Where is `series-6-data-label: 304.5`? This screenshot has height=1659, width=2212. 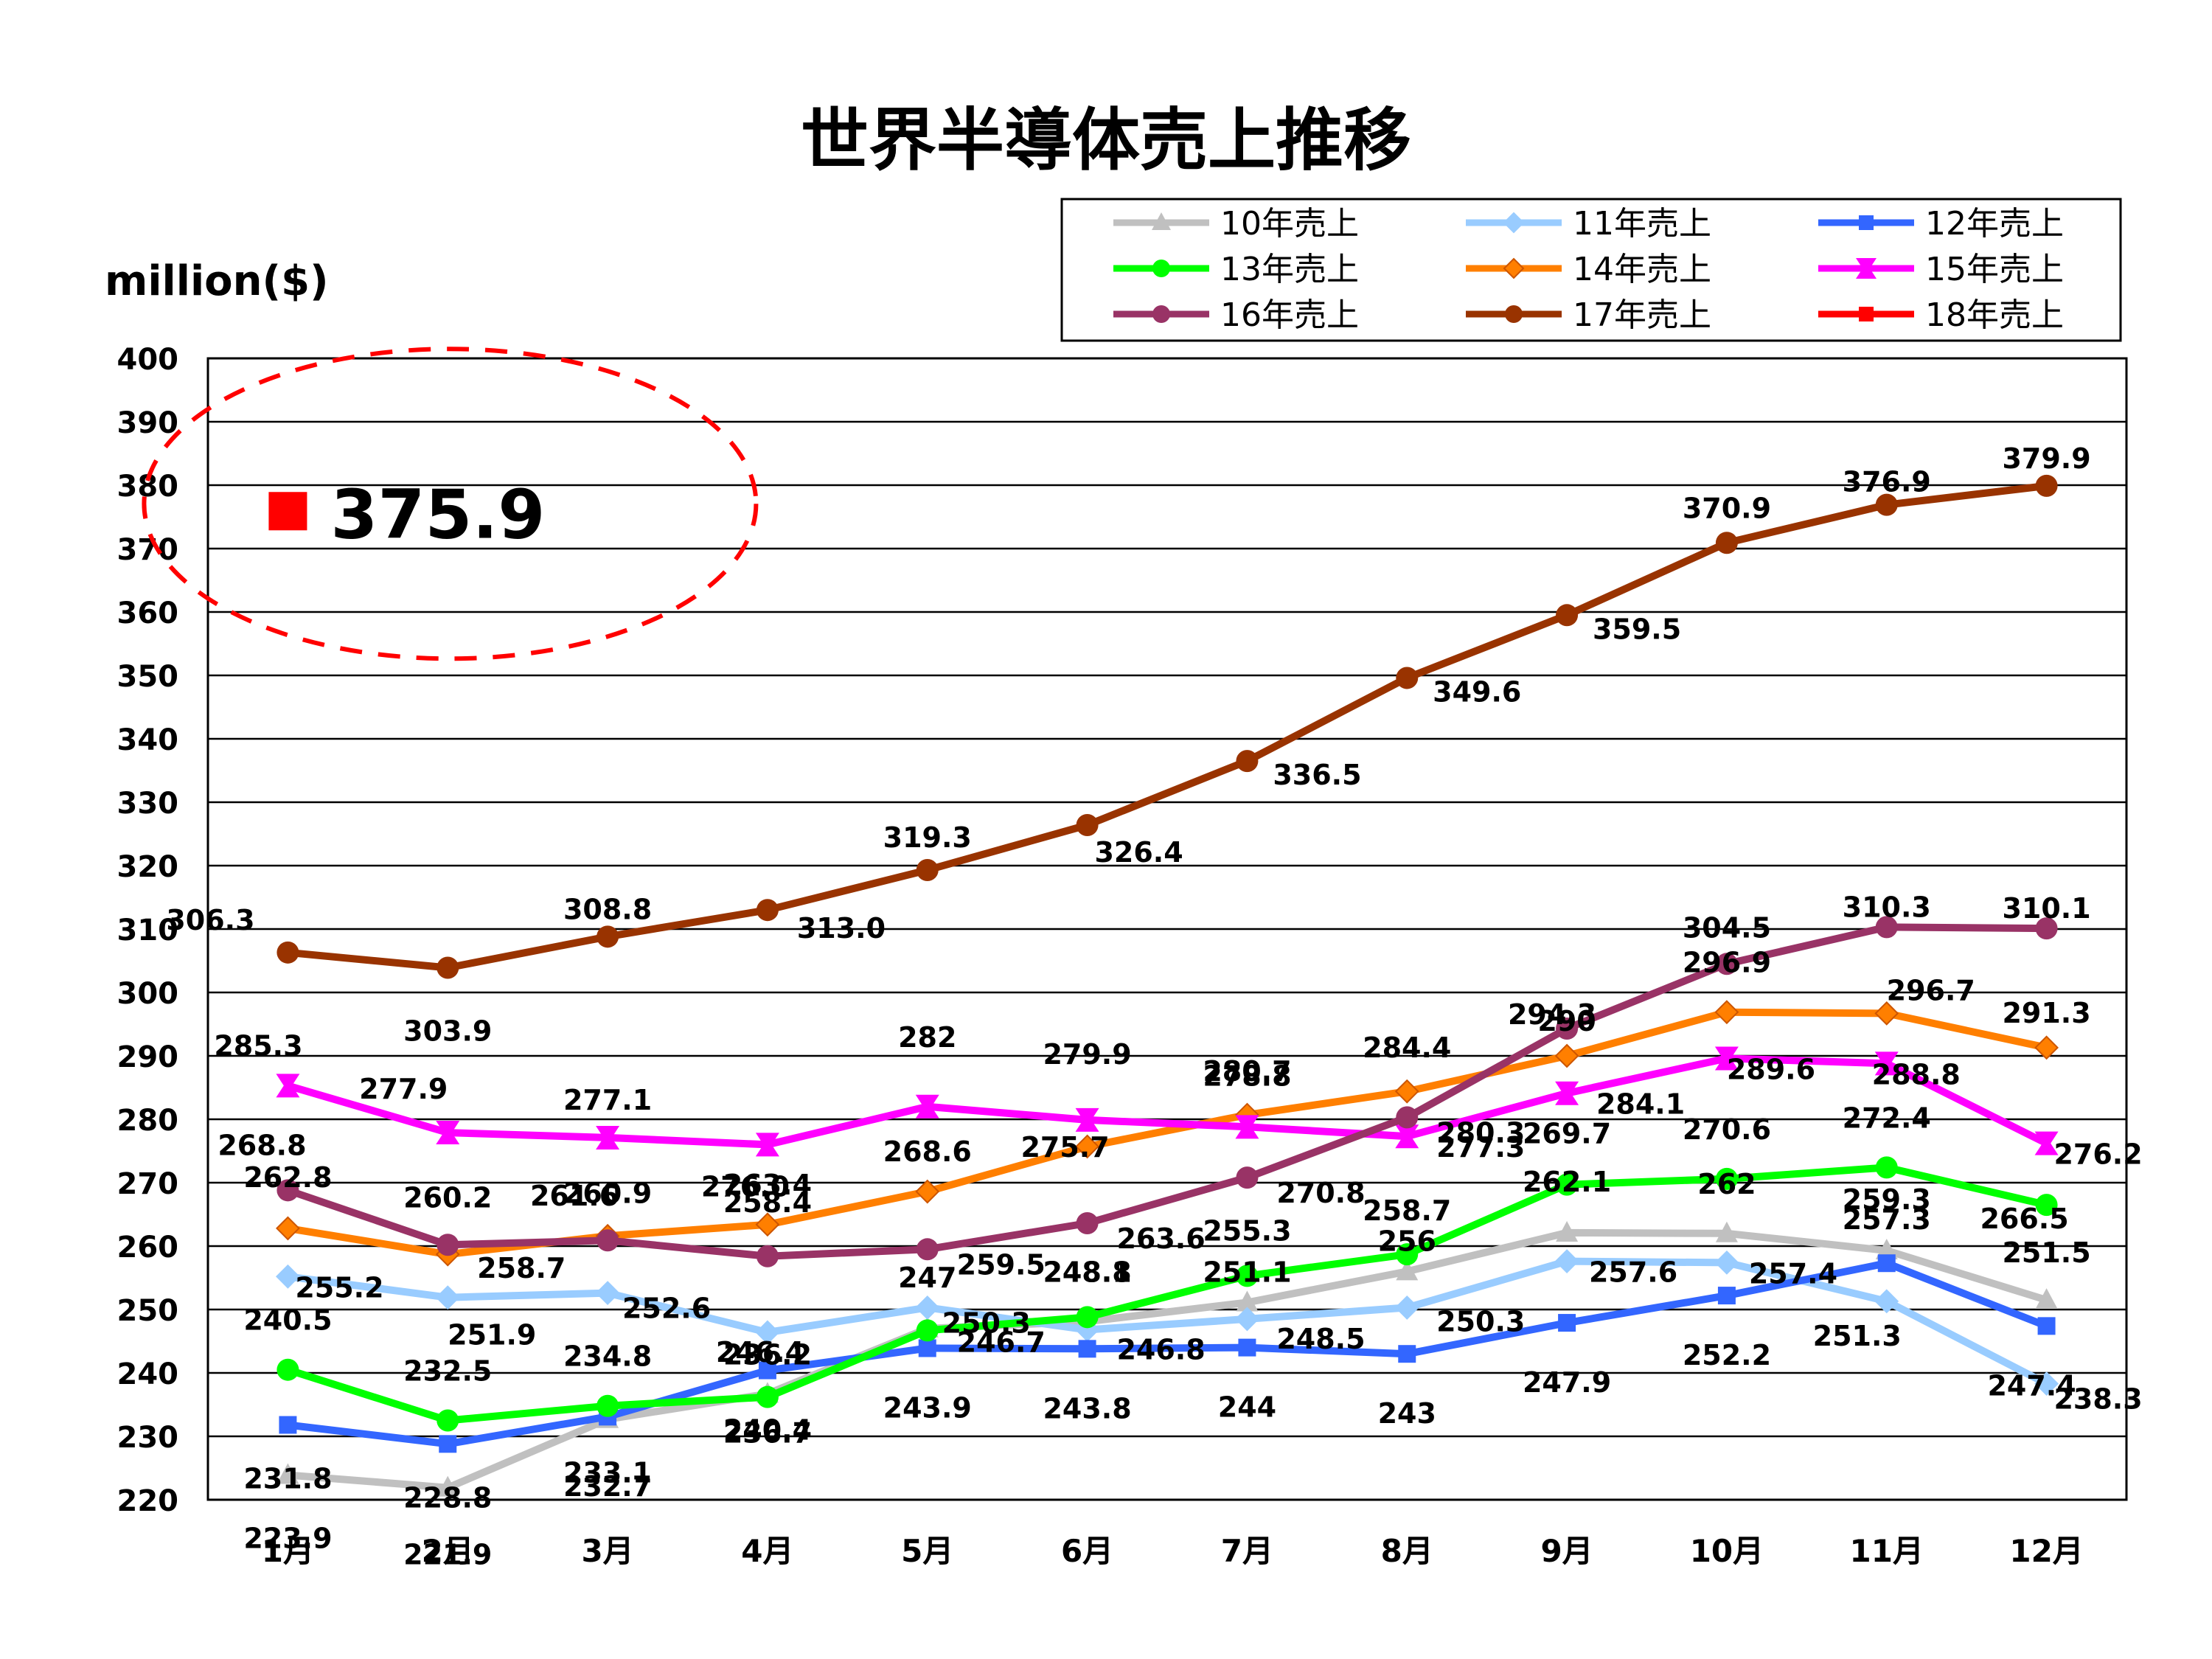 series-6-data-label: 304.5 is located at coordinates (1727, 927).